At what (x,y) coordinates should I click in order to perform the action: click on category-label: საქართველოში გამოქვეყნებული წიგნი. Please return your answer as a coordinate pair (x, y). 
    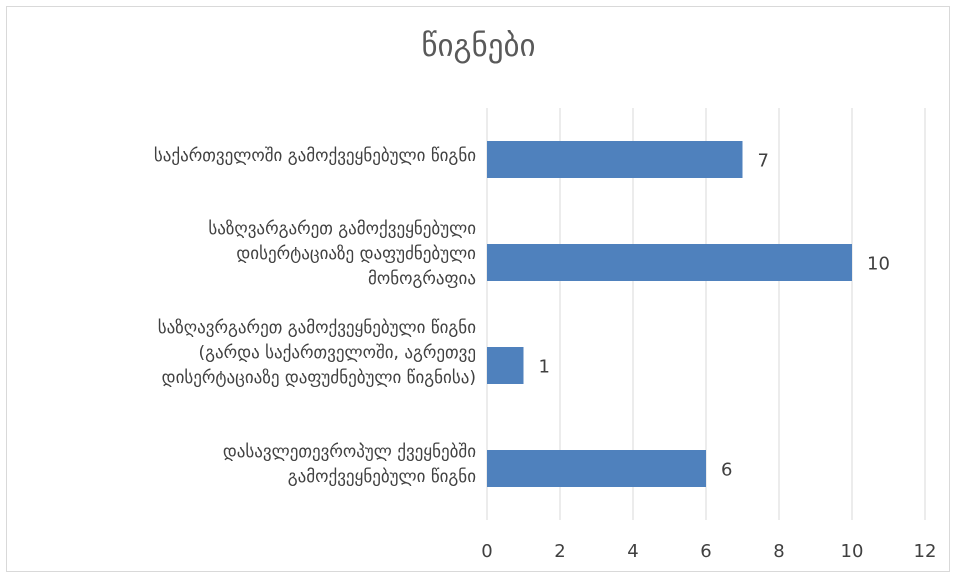
    Looking at the image, I should click on (314, 156).